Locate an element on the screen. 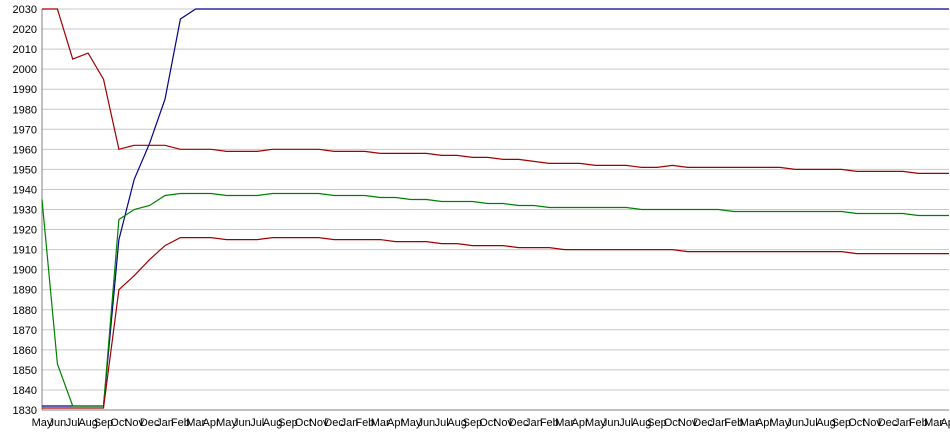 The width and height of the screenshot is (950, 435). y-tick-label: 2010 is located at coordinates (25, 50).